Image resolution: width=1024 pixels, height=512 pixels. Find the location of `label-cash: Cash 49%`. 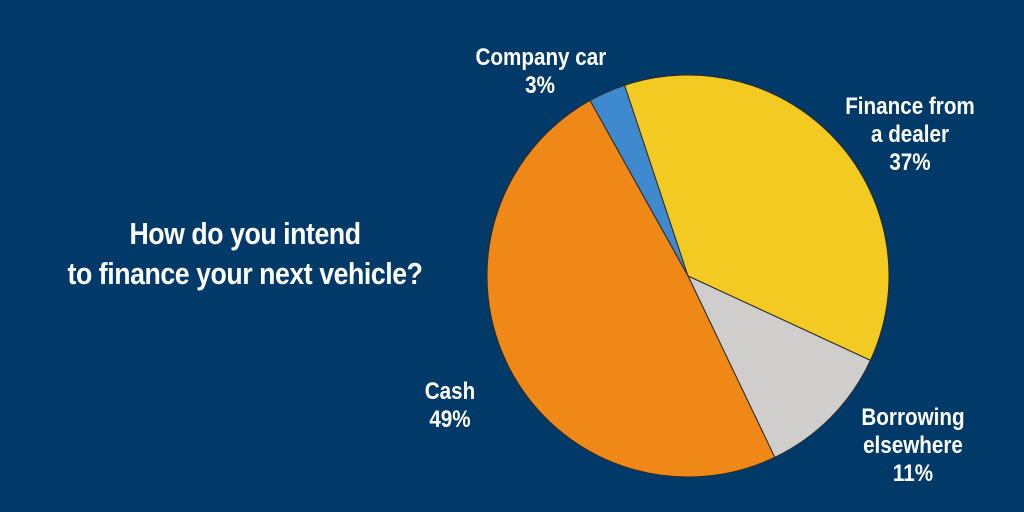

label-cash: Cash 49% is located at coordinates (450, 406).